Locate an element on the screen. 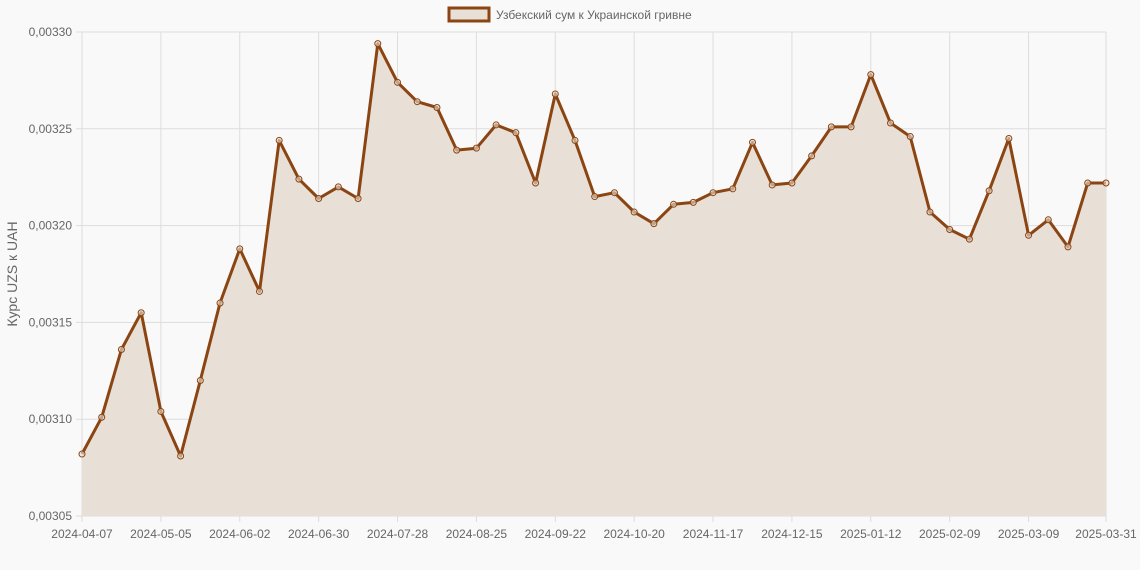 The image size is (1140, 570). y-tick-label: 0,00310 is located at coordinates (51, 419).